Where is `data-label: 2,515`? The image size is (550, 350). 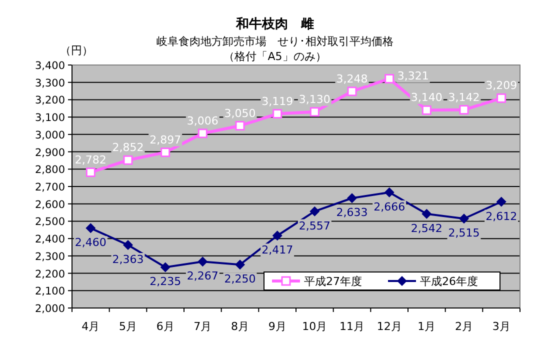 data-label: 2,515 is located at coordinates (464, 233).